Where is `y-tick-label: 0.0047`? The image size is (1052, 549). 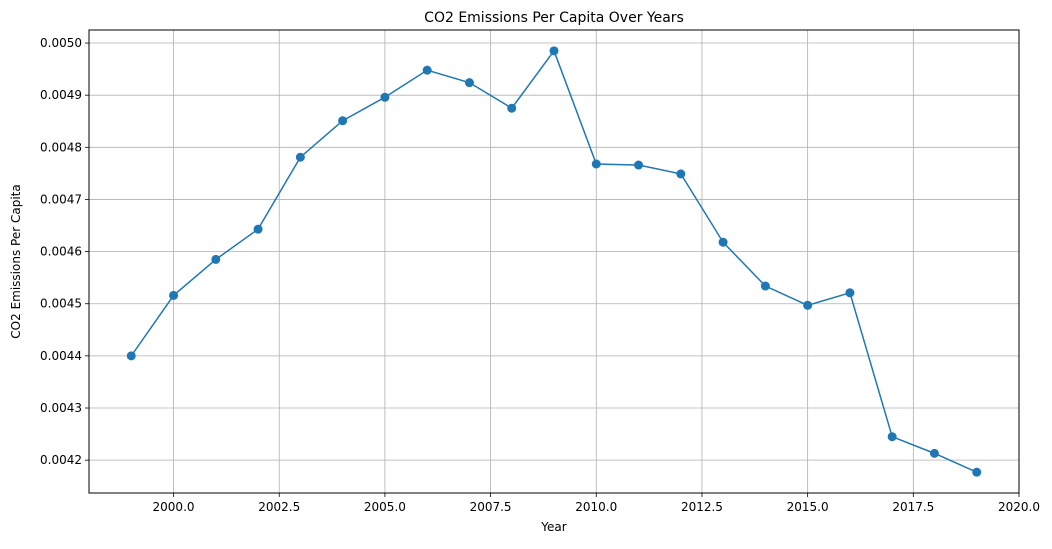
y-tick-label: 0.0047 is located at coordinates (61, 199).